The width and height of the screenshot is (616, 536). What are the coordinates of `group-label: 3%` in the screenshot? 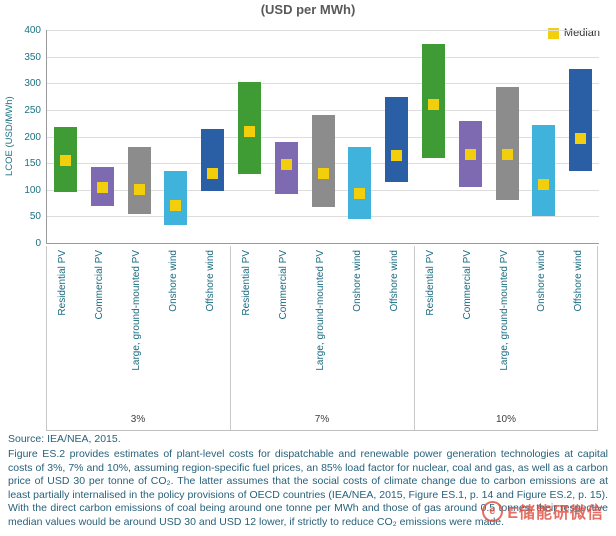 It's located at (138, 419).